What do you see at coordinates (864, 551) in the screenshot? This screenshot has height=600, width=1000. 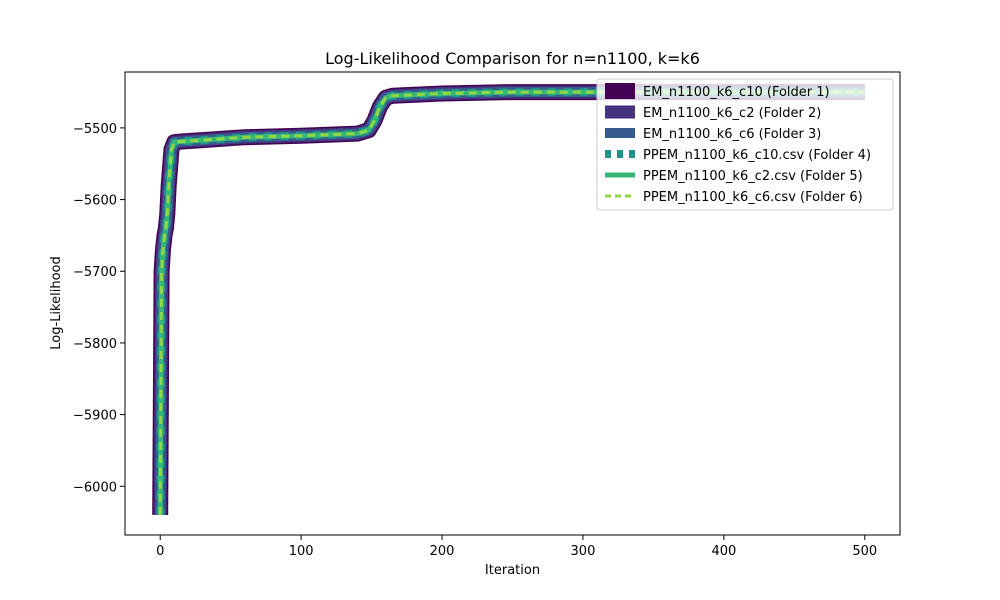 I see `x-tick-label: 500` at bounding box center [864, 551].